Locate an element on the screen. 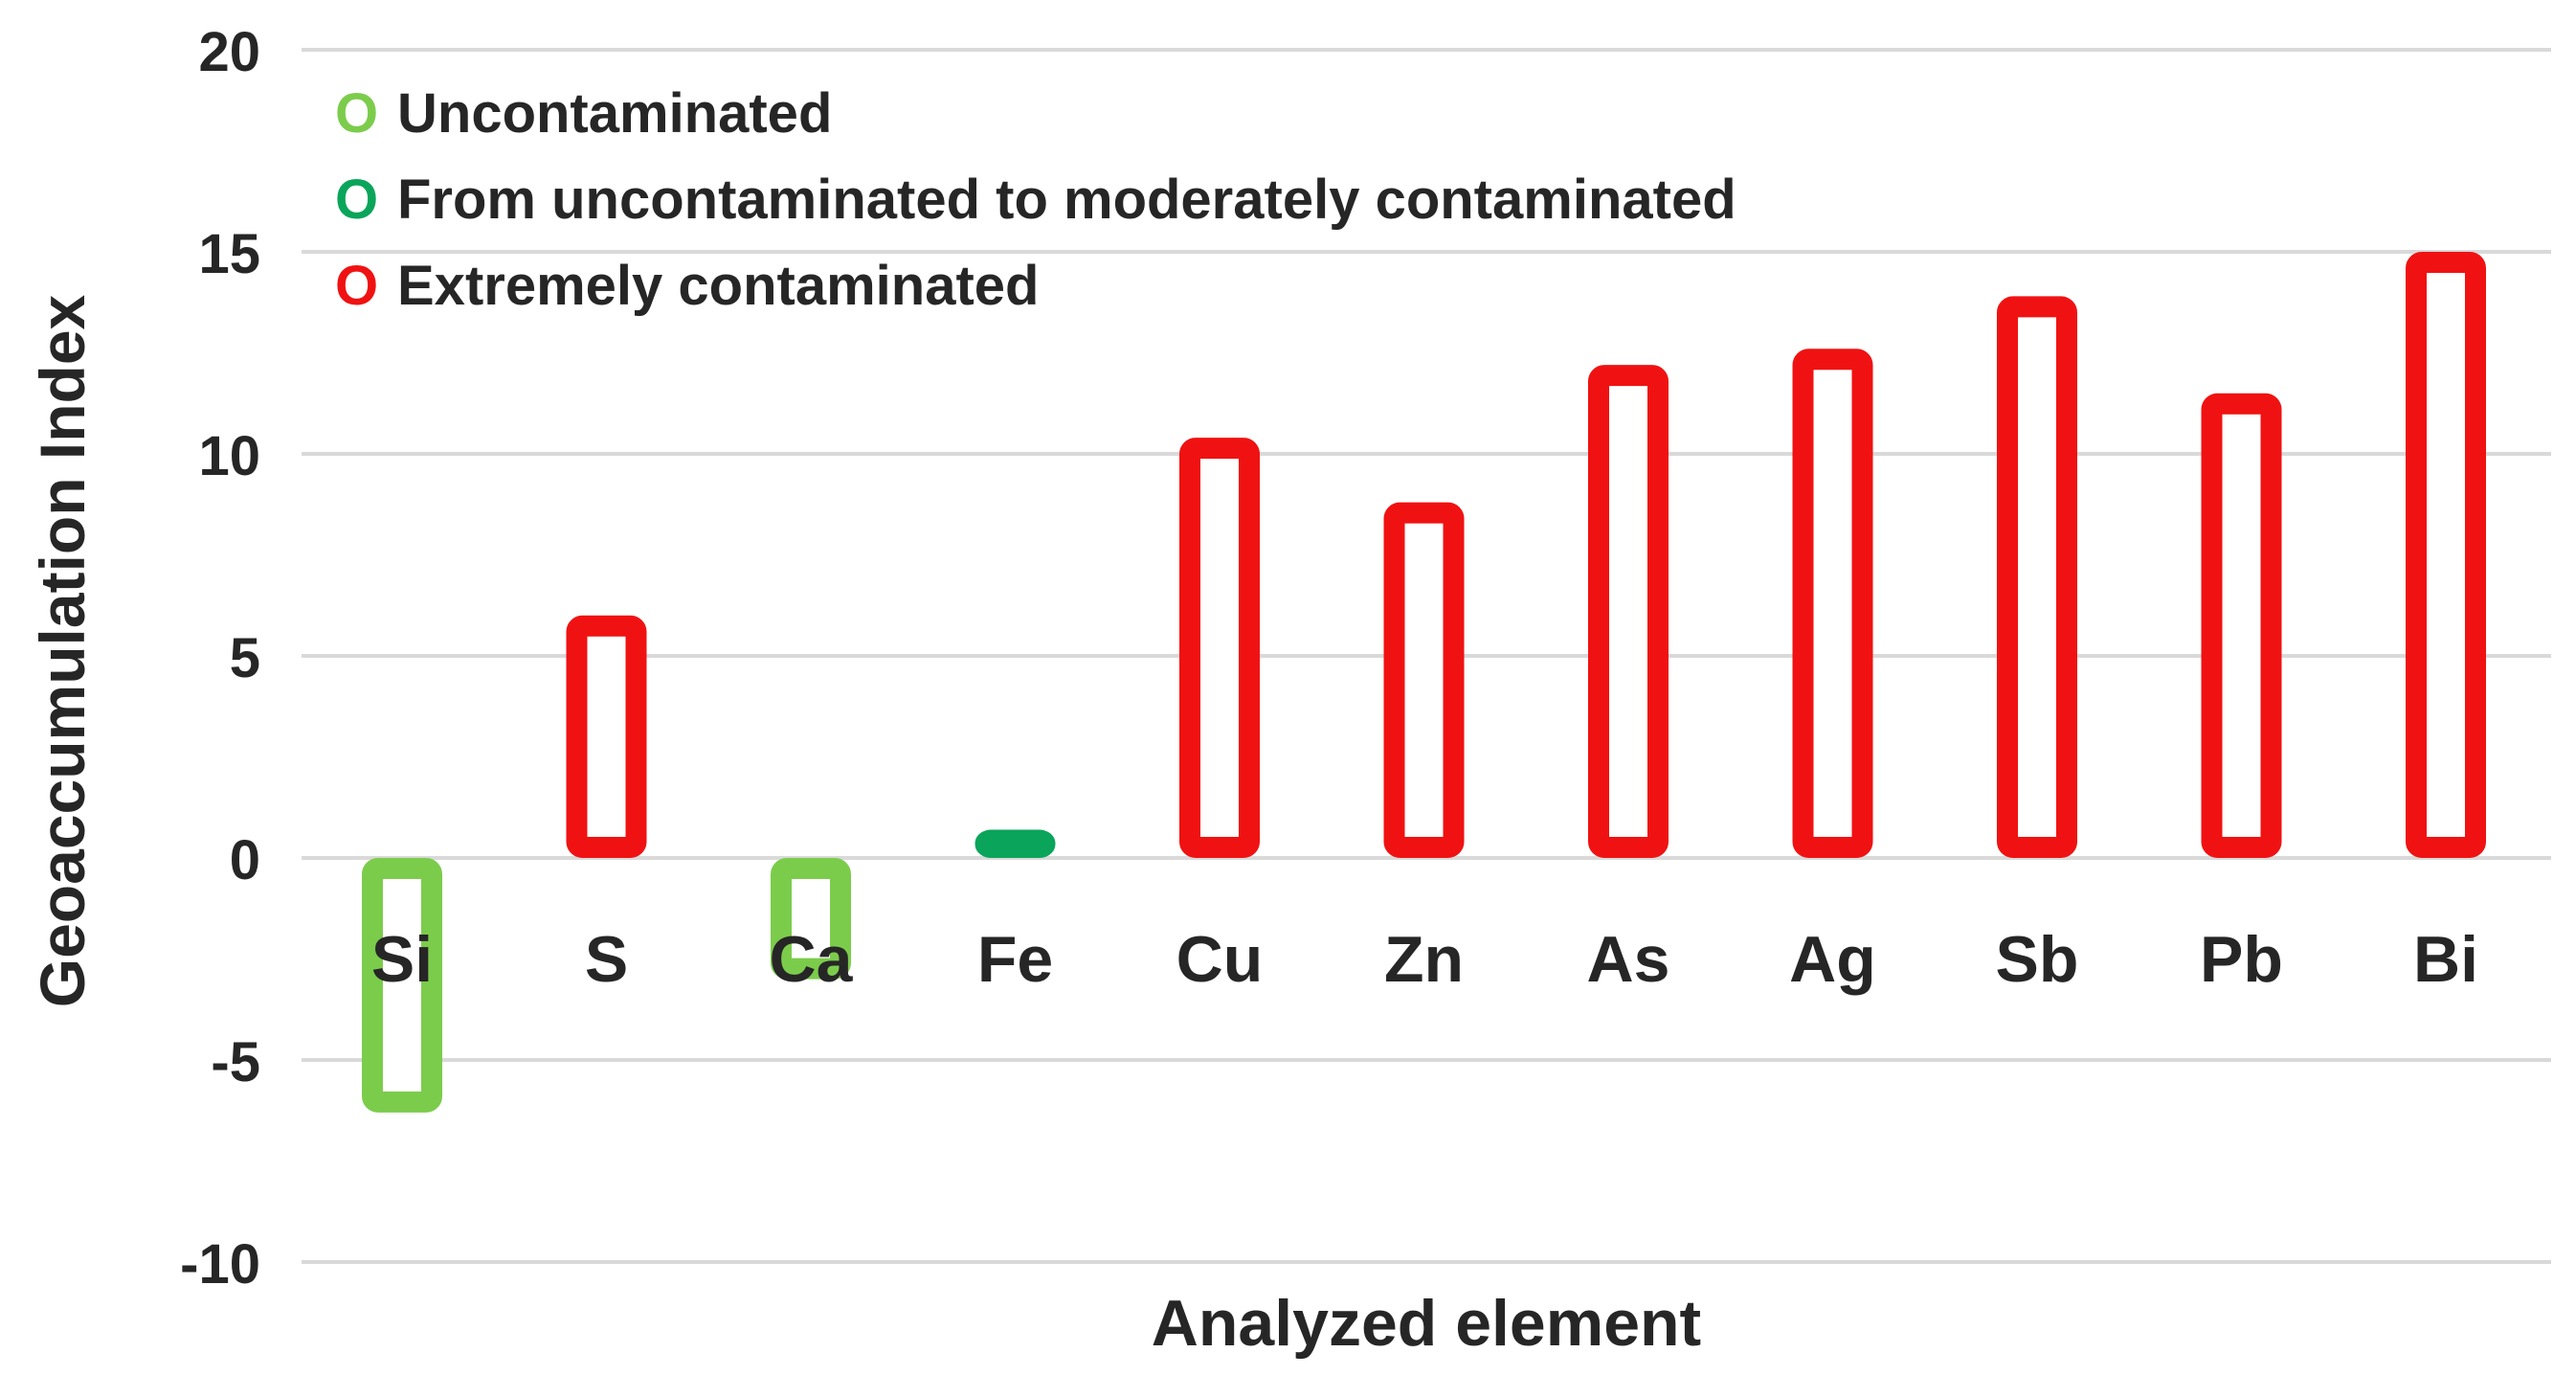 The width and height of the screenshot is (2576, 1375). bar-as is located at coordinates (1628, 611).